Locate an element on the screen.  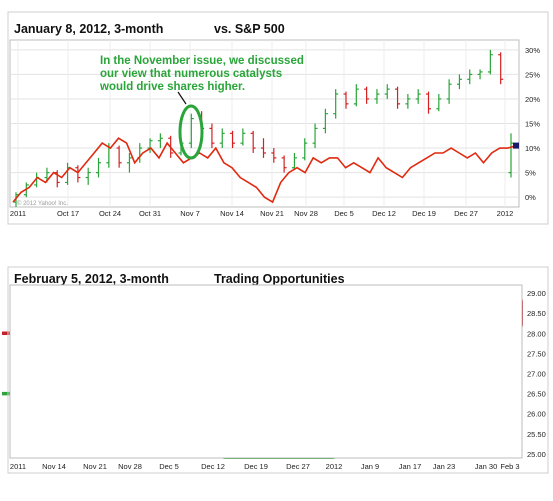
x-tick-label: Oct 24 is located at coordinates (110, 213).